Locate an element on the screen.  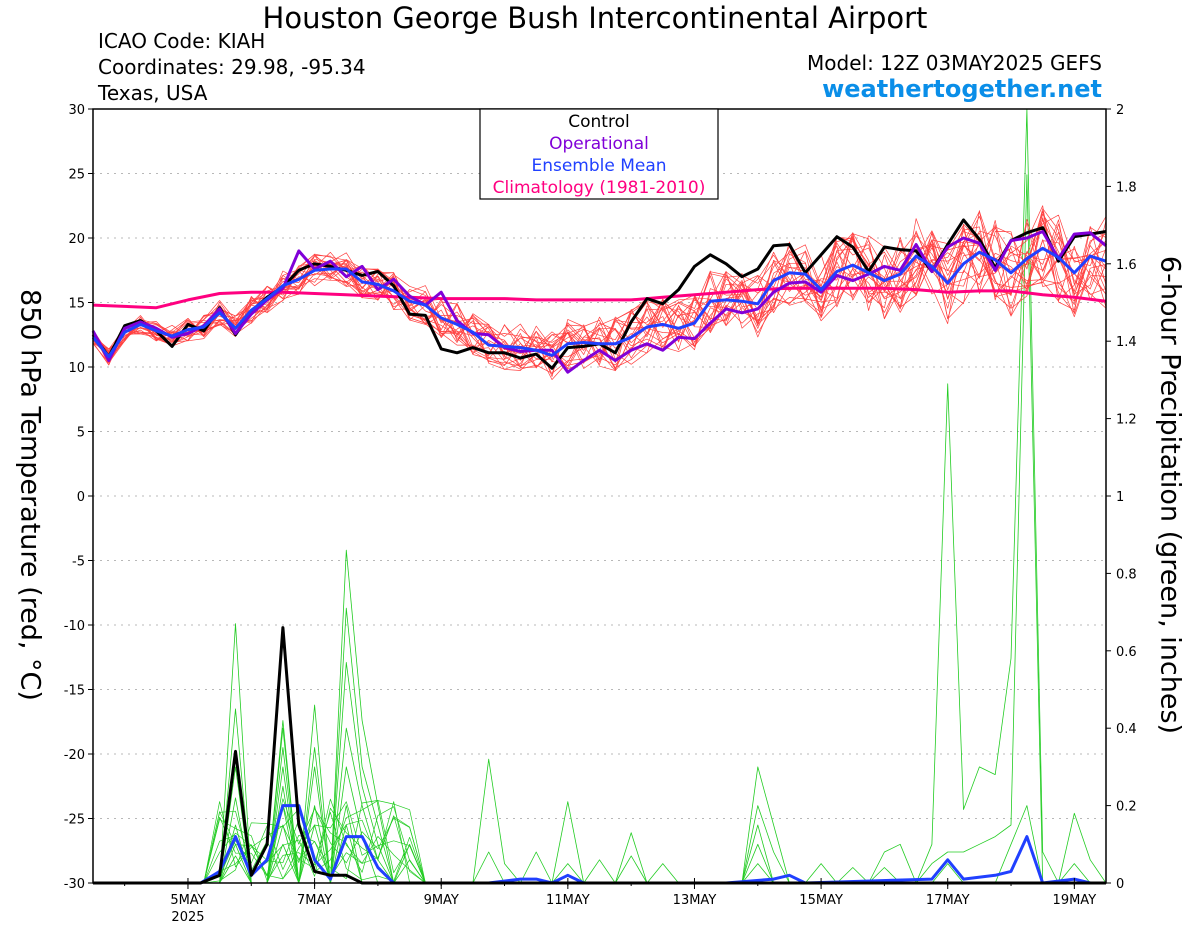
site-link: weathertogether.net is located at coordinates (962, 89).